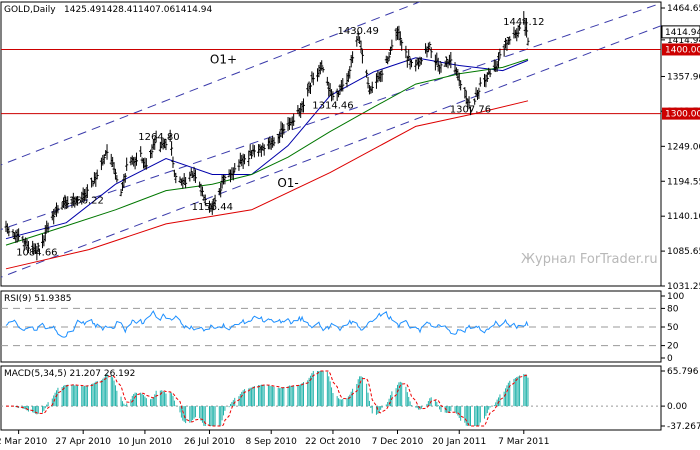  I want to click on price-annotation: 1084.66, so click(36, 253).